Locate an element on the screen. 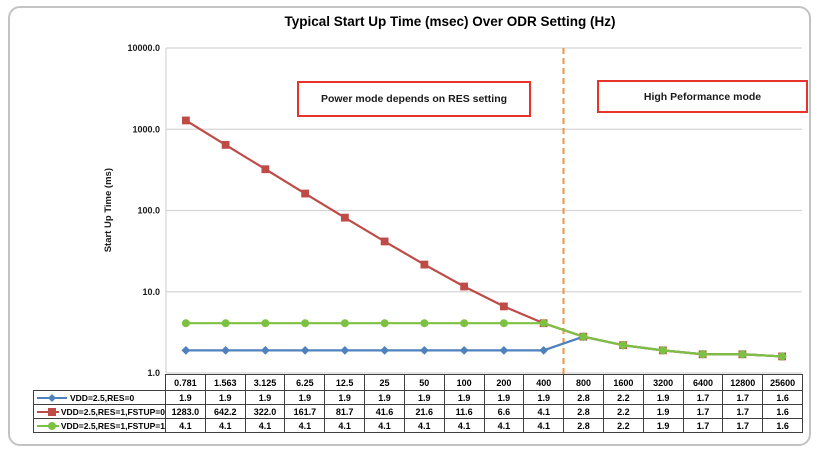  value-cell: 6.6 is located at coordinates (504, 411).